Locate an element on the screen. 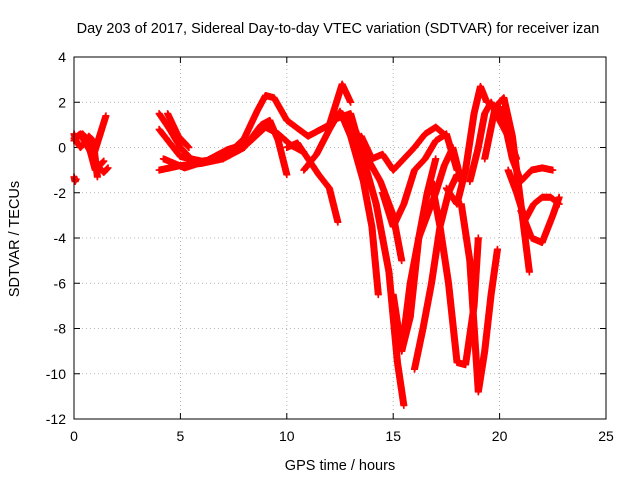 This screenshot has height=480, width=640. series-arc-l is located at coordinates (420, 180).